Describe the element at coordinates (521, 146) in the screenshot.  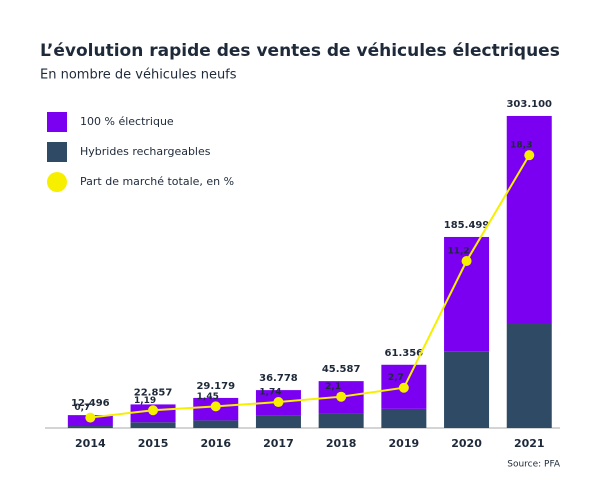
I see `share-label: 18,3` at that location.